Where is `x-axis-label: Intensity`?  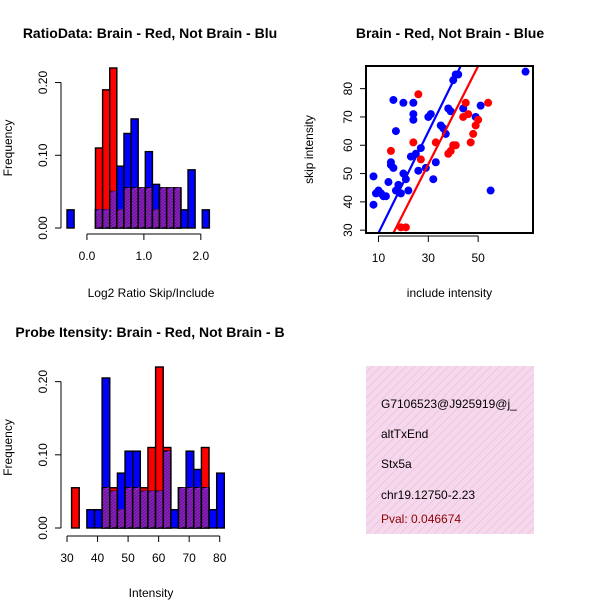 x-axis-label: Intensity is located at coordinates (151, 593).